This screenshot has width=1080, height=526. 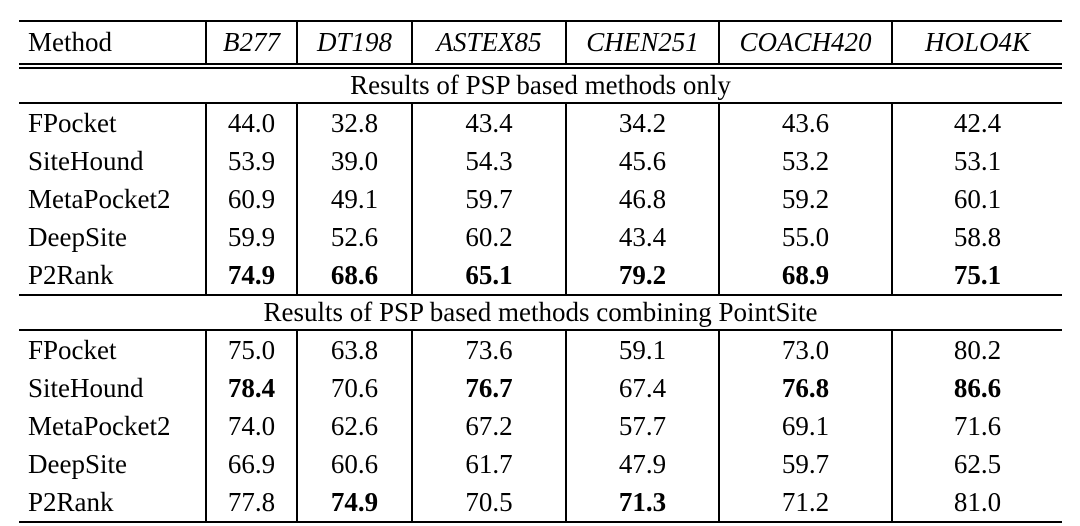 I want to click on value-cell: 54.3, so click(x=488, y=161).